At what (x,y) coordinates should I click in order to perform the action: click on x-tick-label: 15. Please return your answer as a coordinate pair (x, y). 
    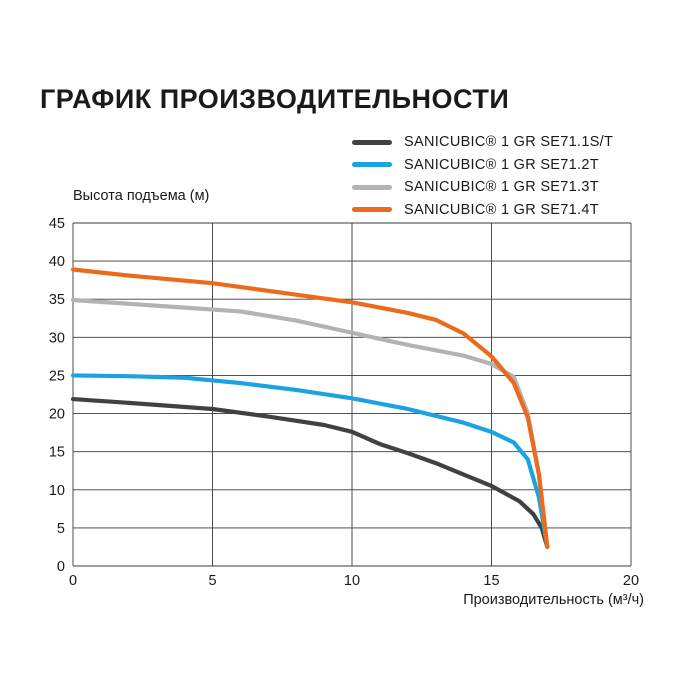
    Looking at the image, I should click on (491, 581).